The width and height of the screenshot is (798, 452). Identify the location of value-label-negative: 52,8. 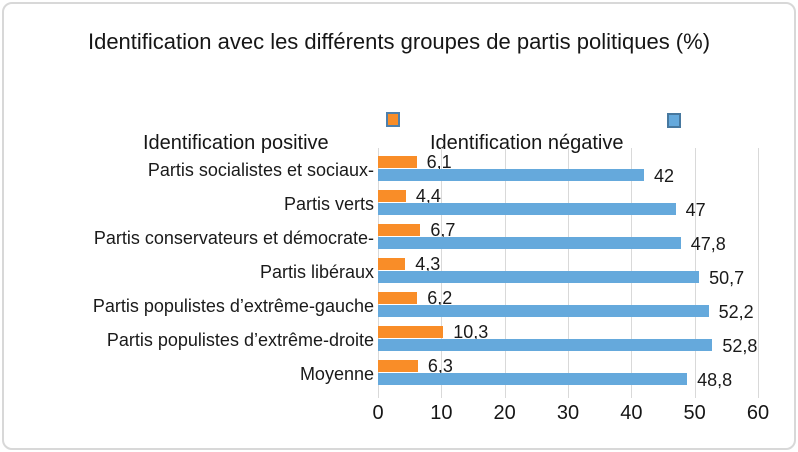
(740, 346).